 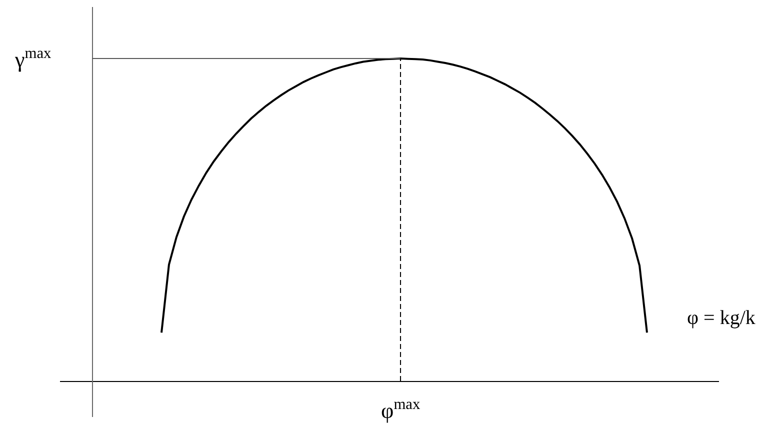 I want to click on text: φ$^{max}$, so click(x=400, y=410).